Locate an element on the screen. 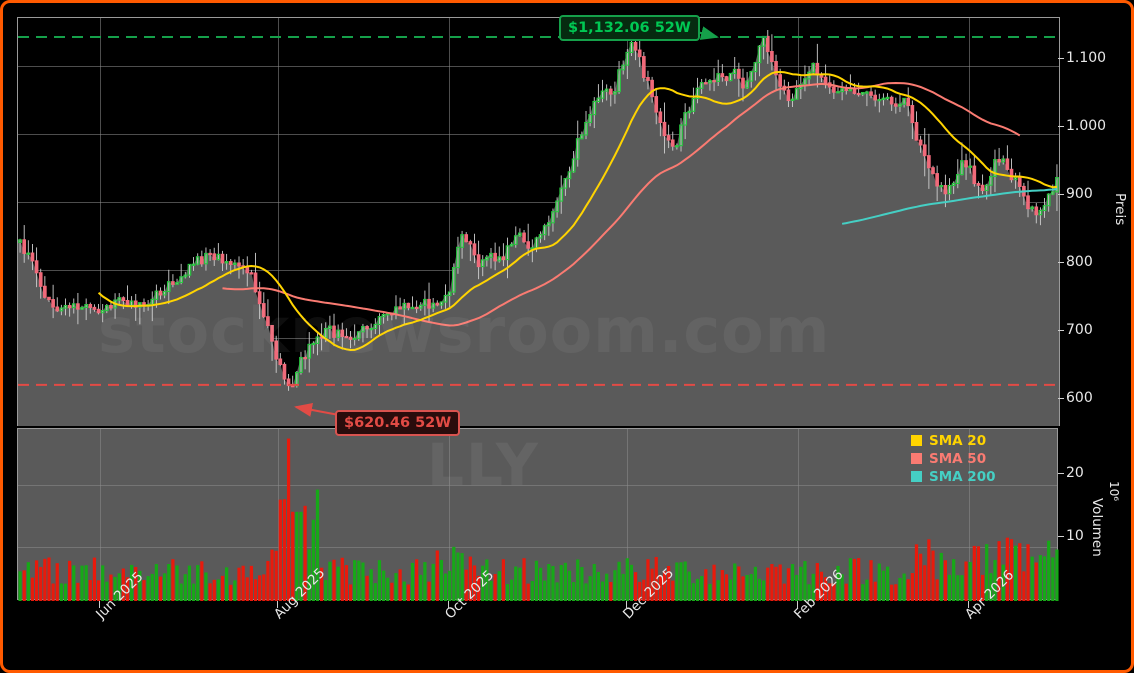 The image size is (1134, 673). gridline-vol-aug2025 is located at coordinates (278, 514).